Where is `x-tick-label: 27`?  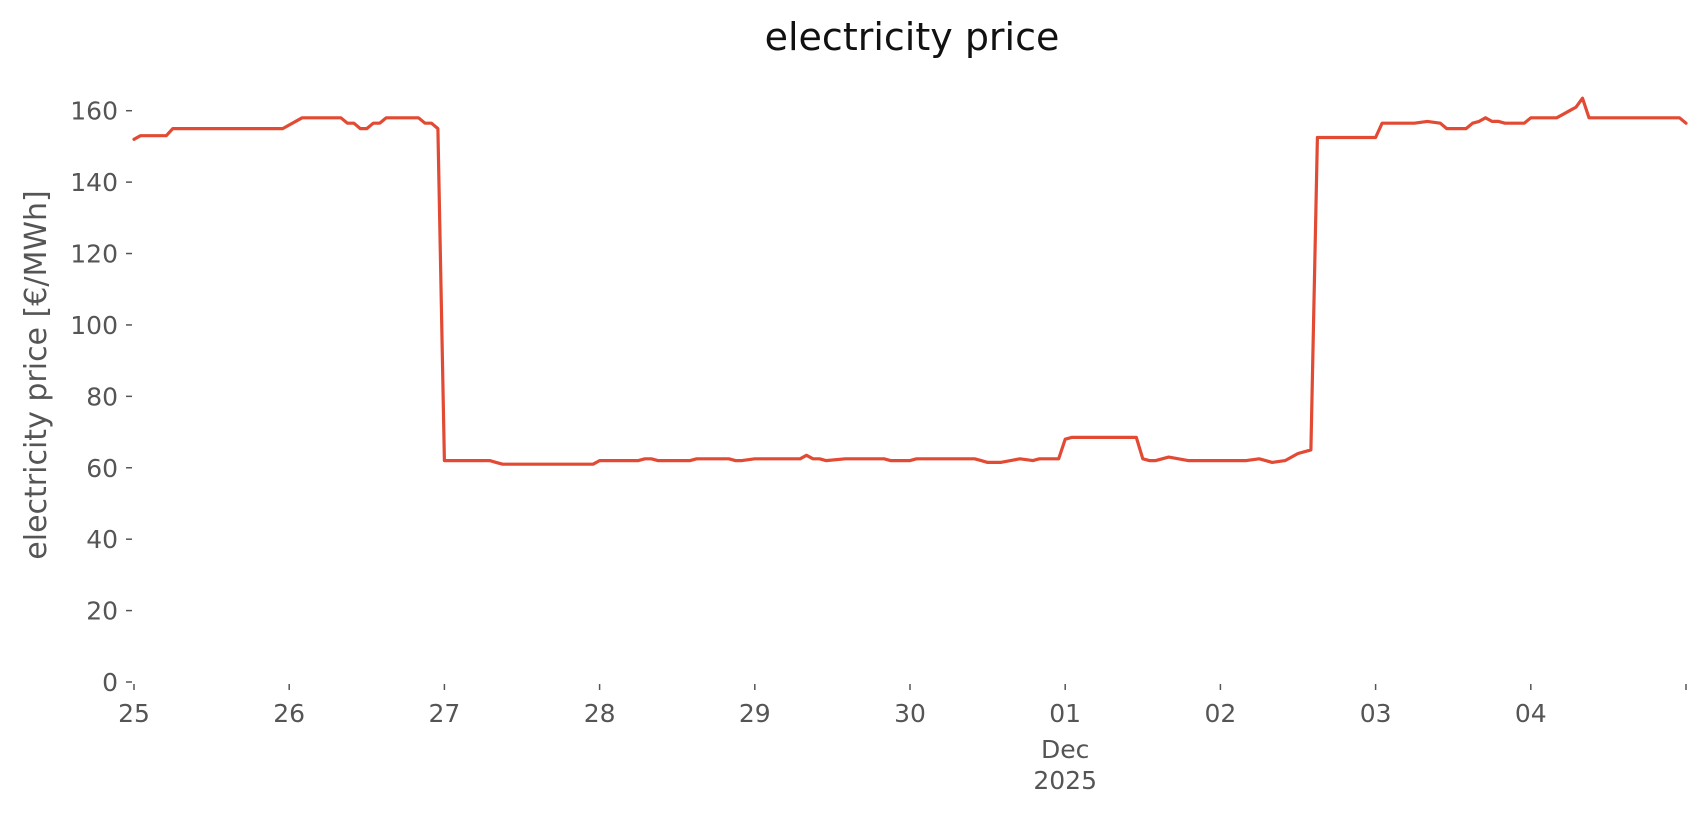 x-tick-label: 27 is located at coordinates (444, 713).